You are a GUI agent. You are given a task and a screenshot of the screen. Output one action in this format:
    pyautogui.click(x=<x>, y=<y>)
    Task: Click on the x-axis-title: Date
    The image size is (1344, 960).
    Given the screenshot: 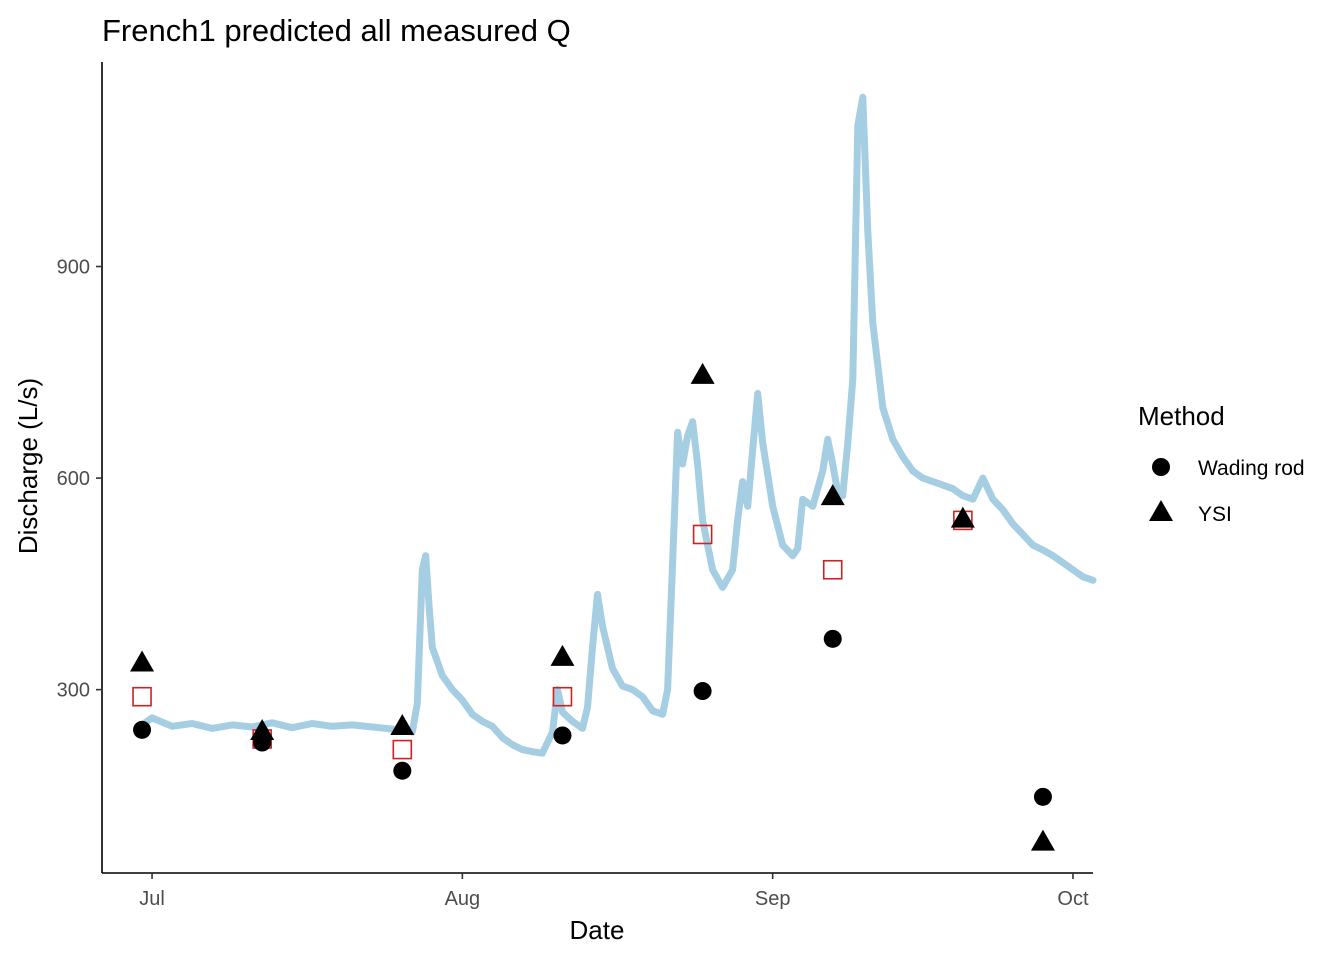 What is the action you would take?
    pyautogui.click(x=597, y=930)
    